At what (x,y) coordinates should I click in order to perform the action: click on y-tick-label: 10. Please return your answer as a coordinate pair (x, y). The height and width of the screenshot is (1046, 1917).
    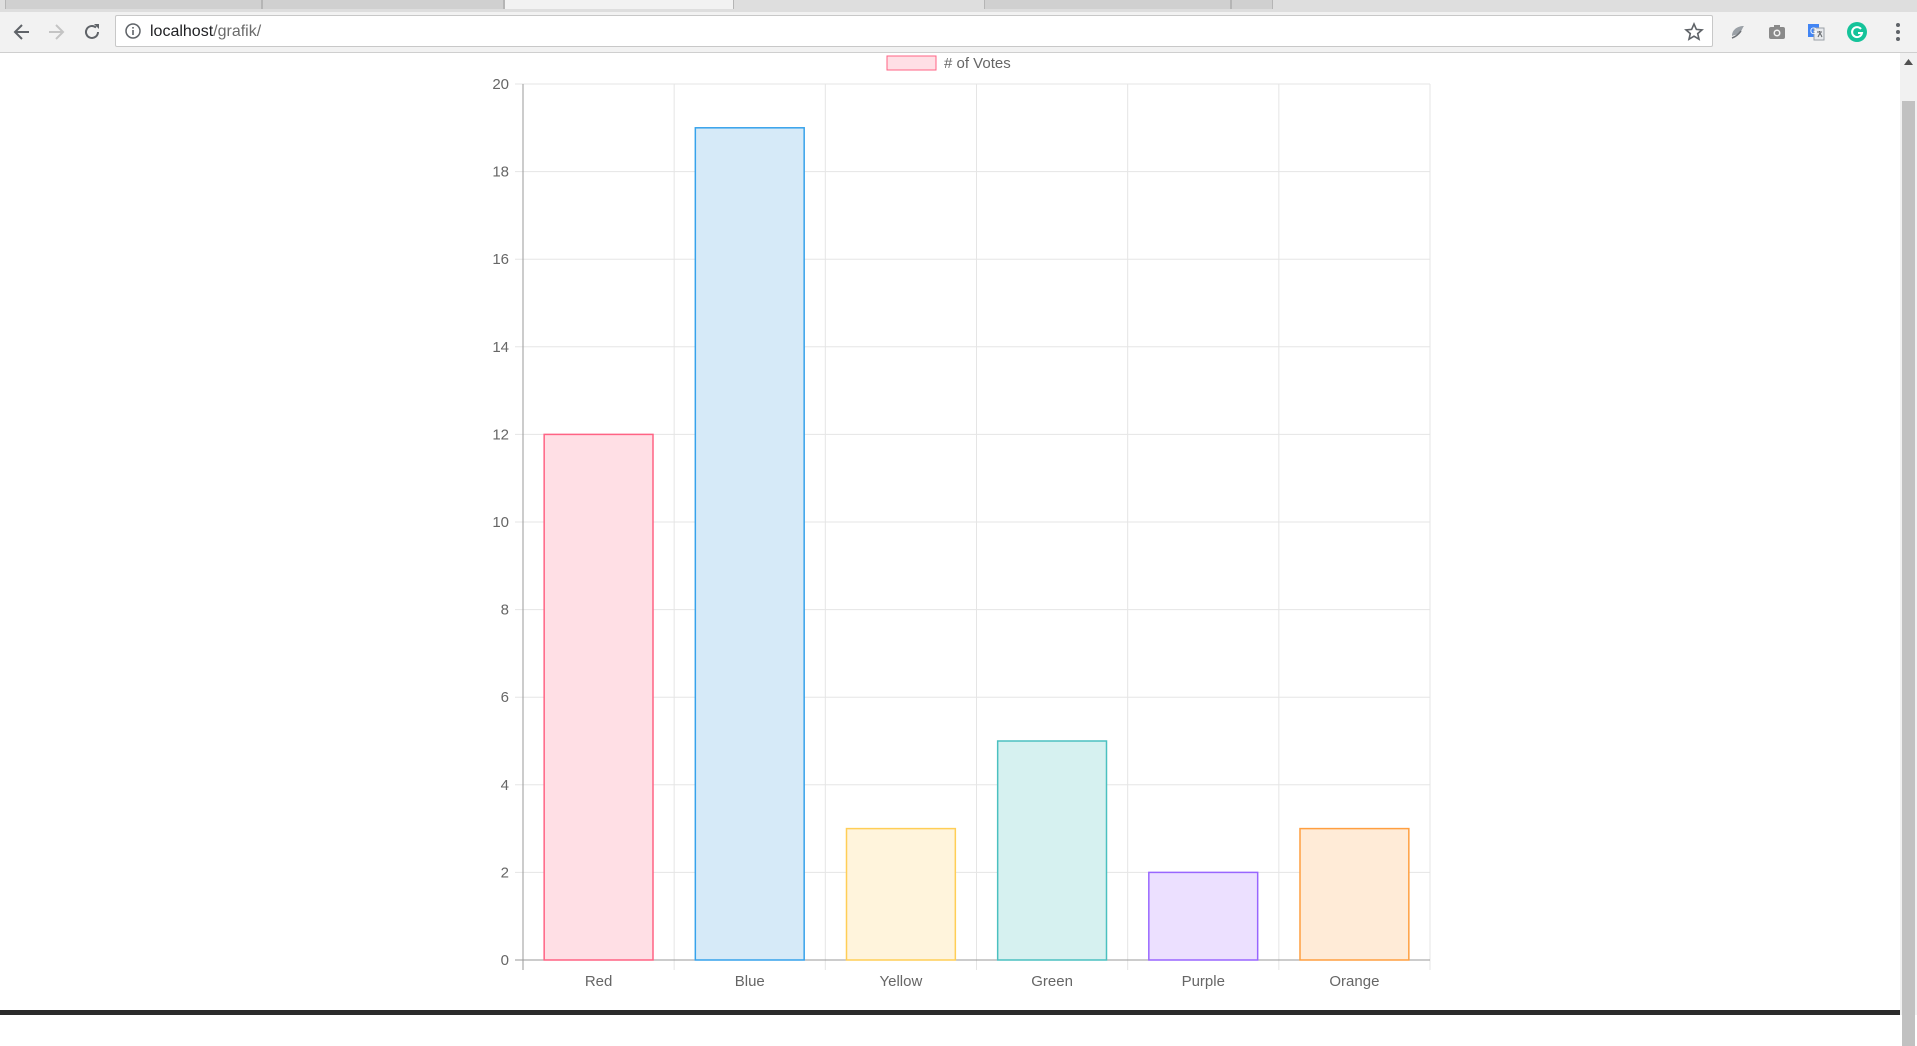
    Looking at the image, I should click on (500, 522).